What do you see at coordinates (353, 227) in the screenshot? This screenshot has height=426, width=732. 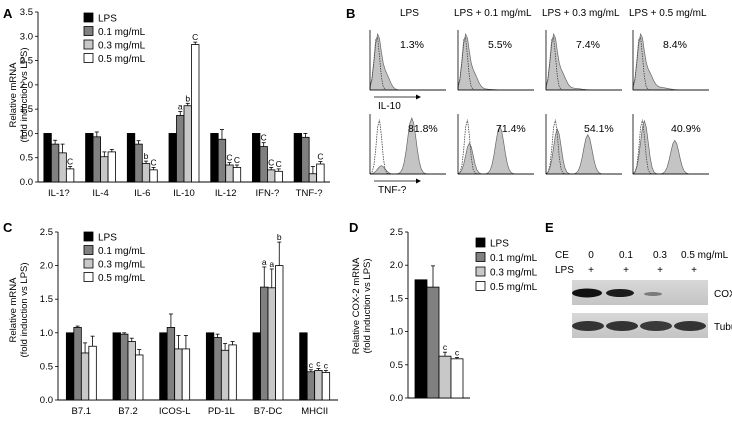 I see `panel-letter: D` at bounding box center [353, 227].